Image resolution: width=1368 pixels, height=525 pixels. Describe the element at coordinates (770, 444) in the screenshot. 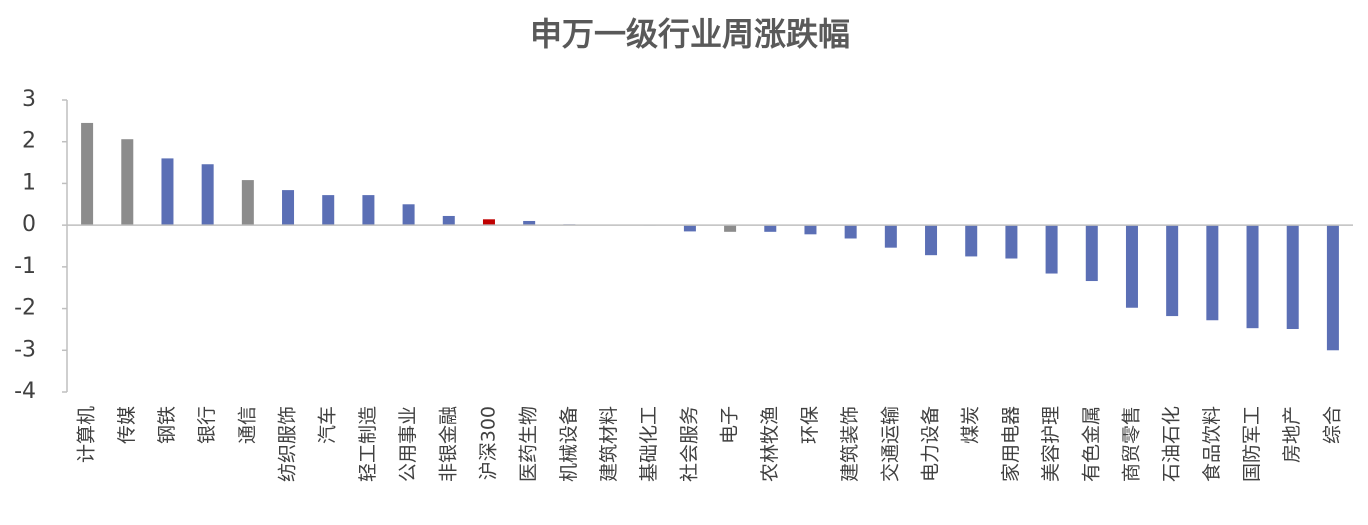

I see `x-tick-label: 农林牧渔` at that location.